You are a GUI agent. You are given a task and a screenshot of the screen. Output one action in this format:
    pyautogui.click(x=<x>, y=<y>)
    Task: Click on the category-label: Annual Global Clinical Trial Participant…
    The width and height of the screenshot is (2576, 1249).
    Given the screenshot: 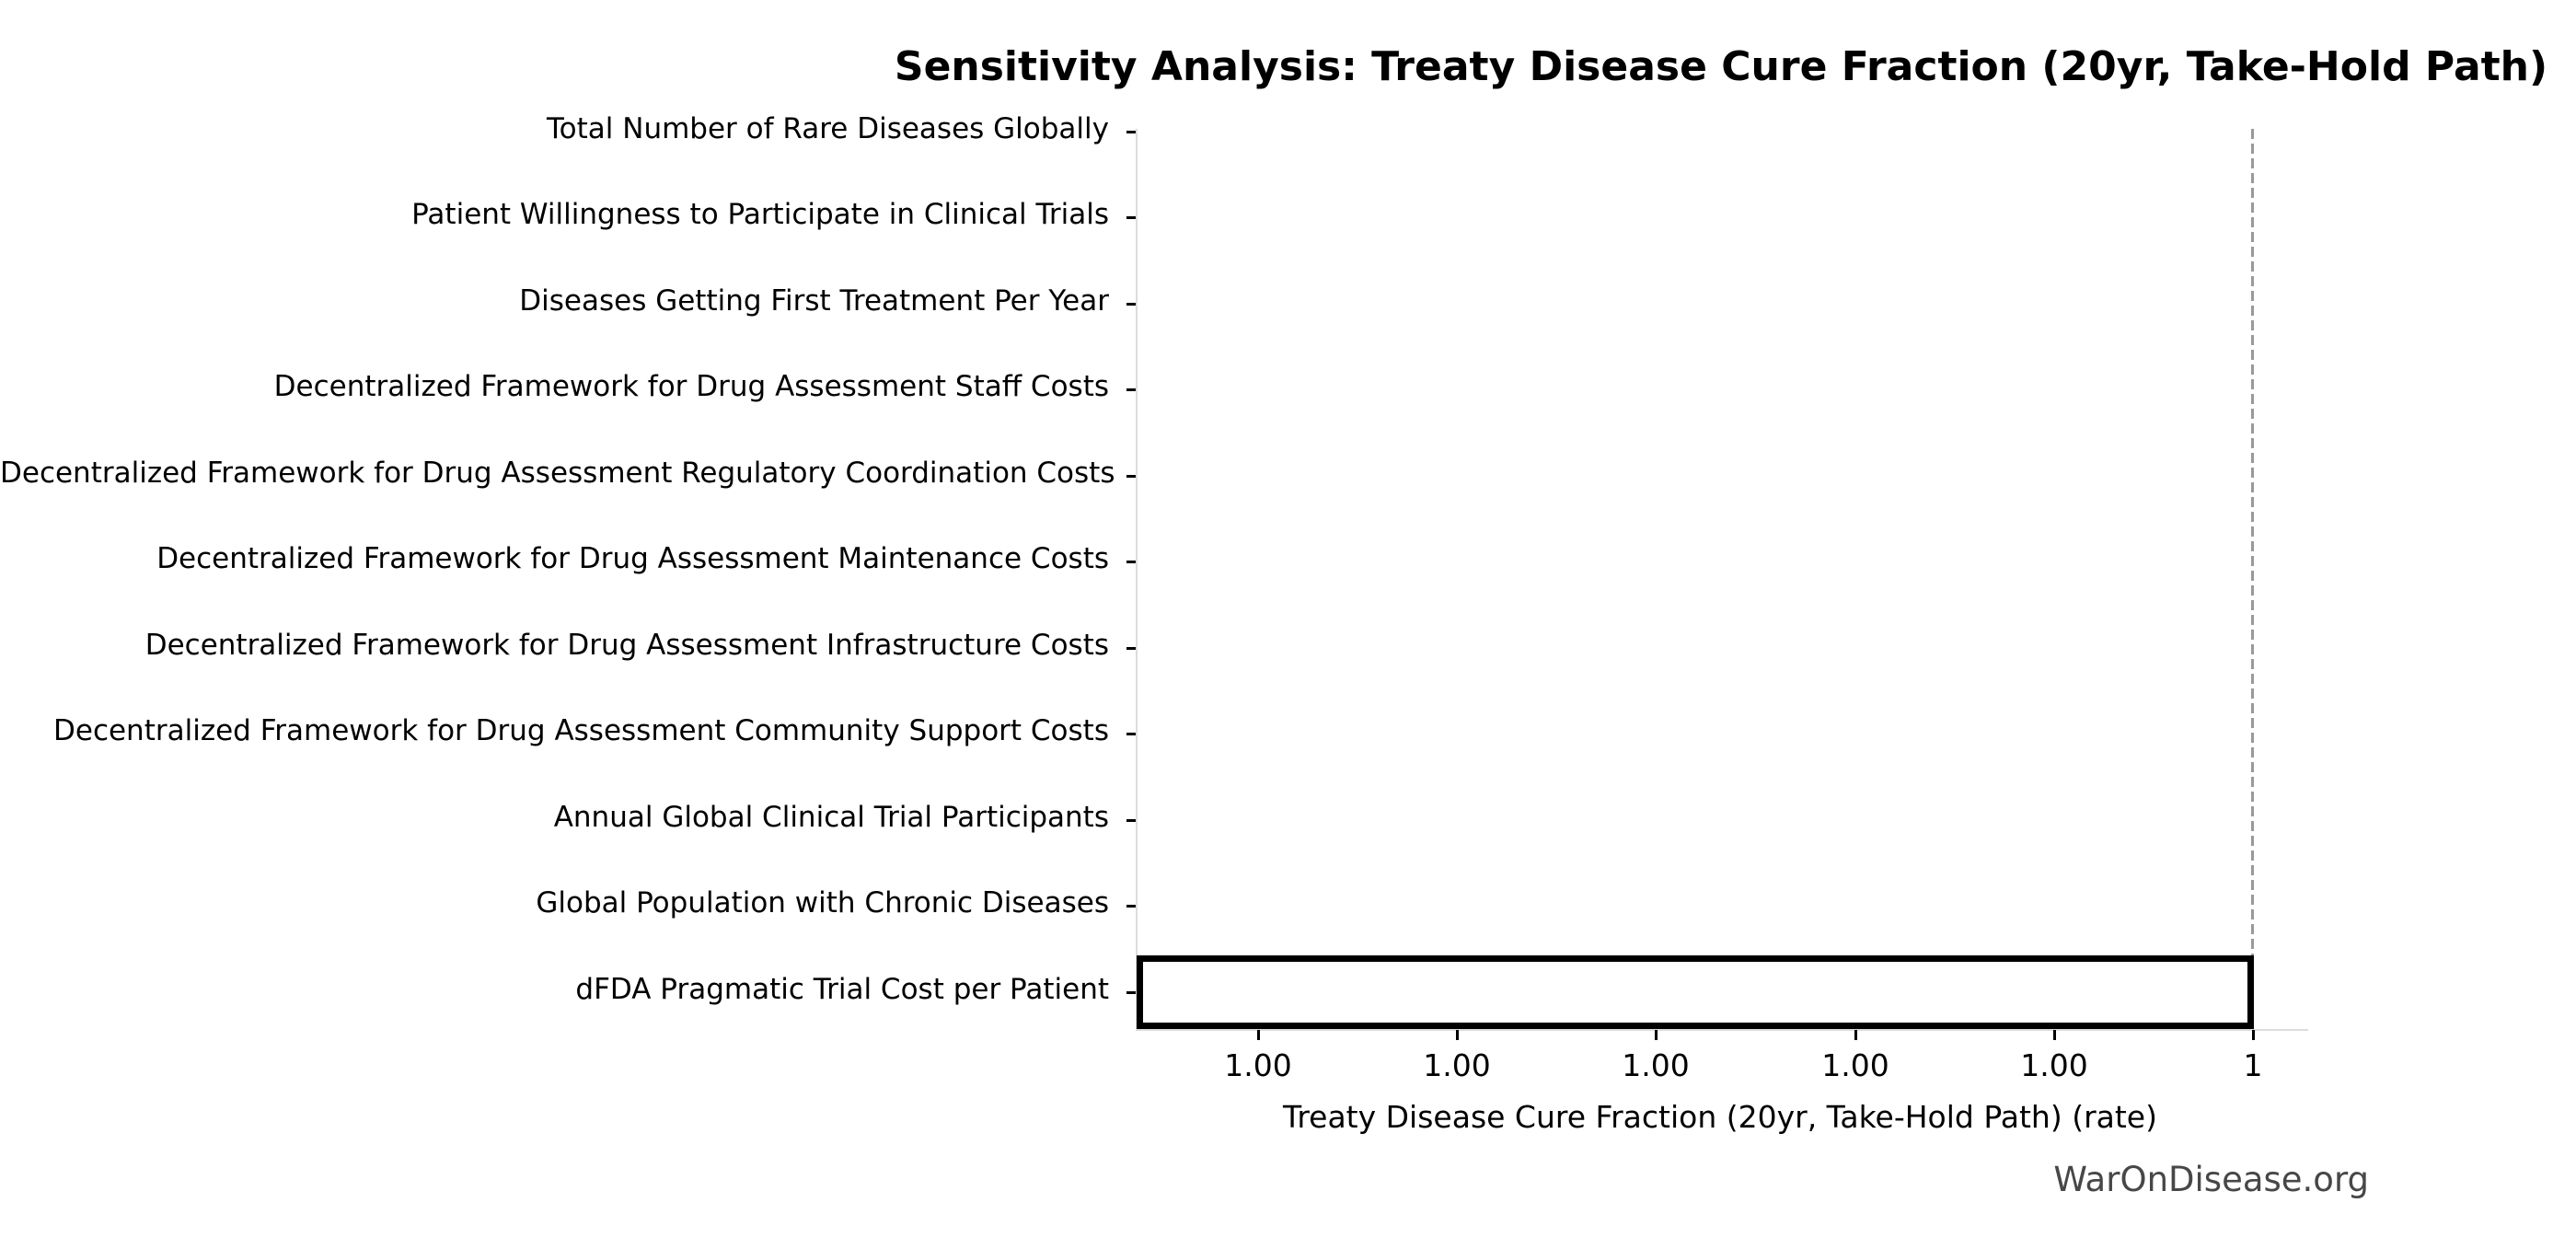 What is the action you would take?
    pyautogui.click(x=831, y=817)
    